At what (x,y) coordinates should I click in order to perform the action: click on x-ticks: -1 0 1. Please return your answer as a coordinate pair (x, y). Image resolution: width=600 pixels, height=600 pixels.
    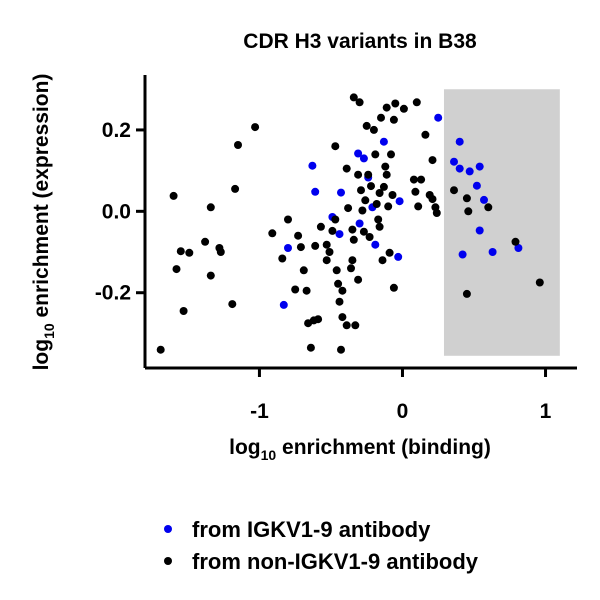
    Looking at the image, I should click on (401, 395).